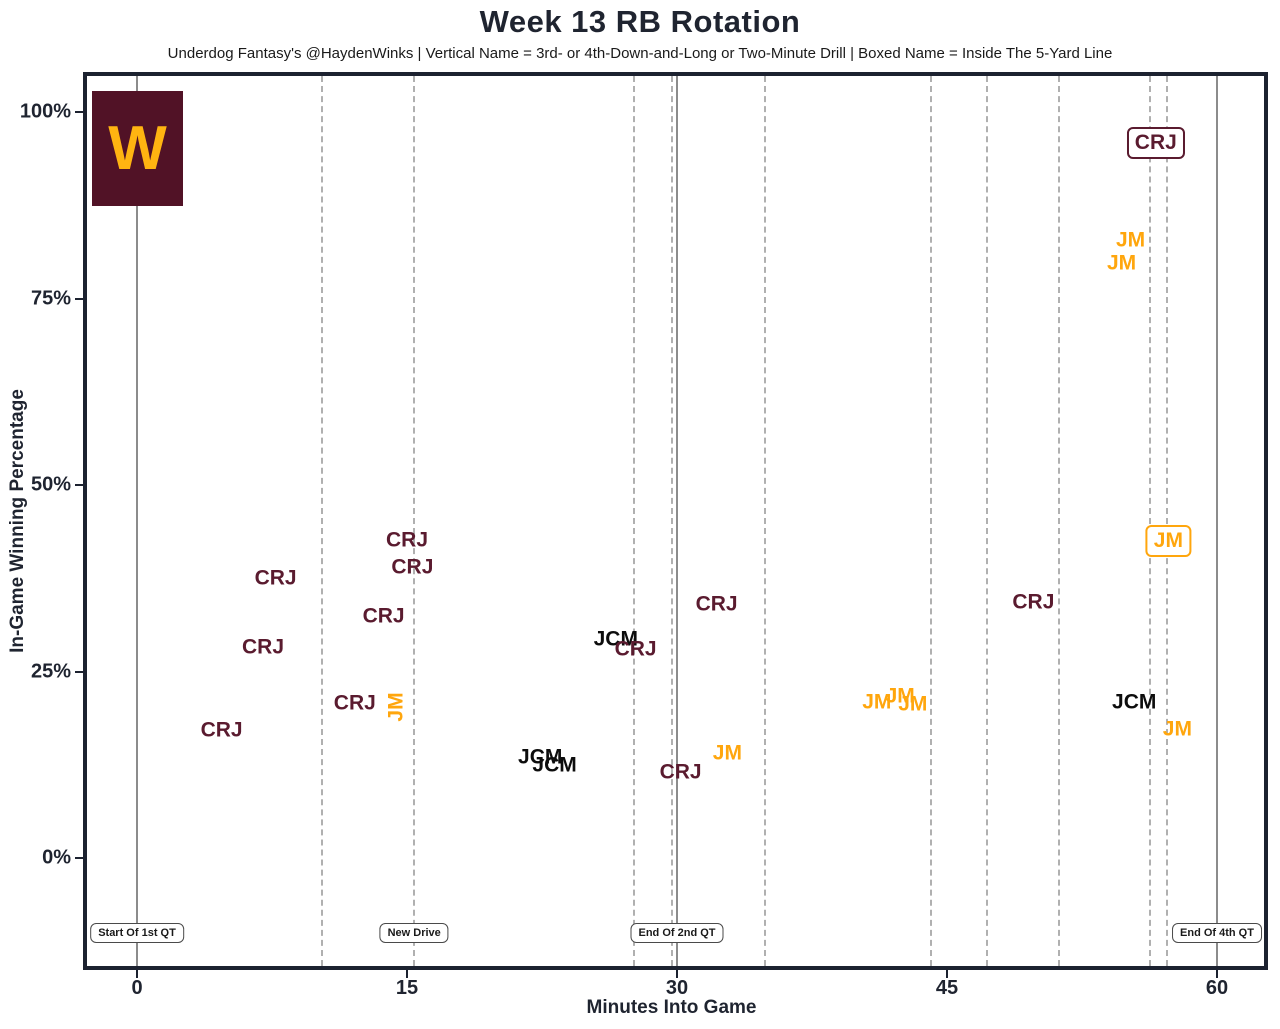  Describe the element at coordinates (50, 484) in the screenshot. I see `y-tick-label: 50%` at that location.